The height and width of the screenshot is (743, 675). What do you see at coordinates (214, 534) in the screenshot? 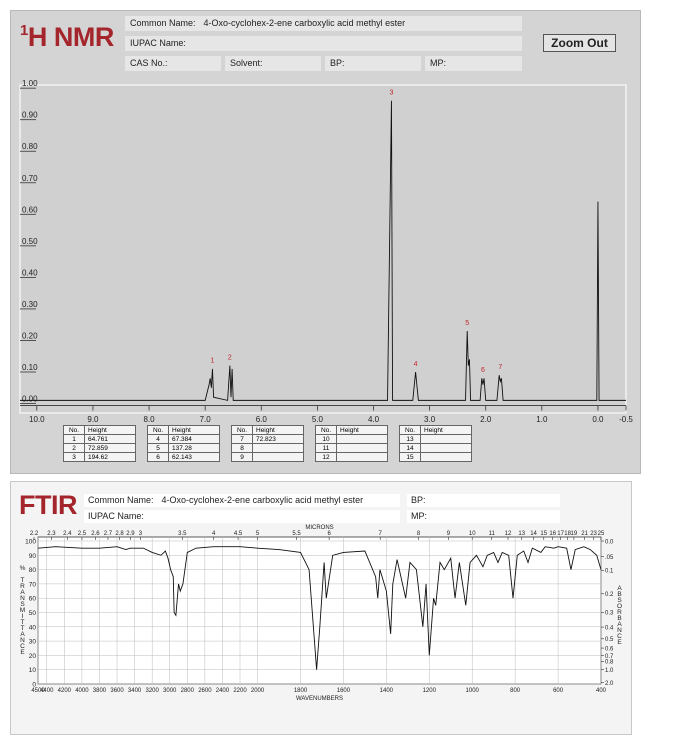
I see `x2-tick-label: 4` at bounding box center [214, 534].